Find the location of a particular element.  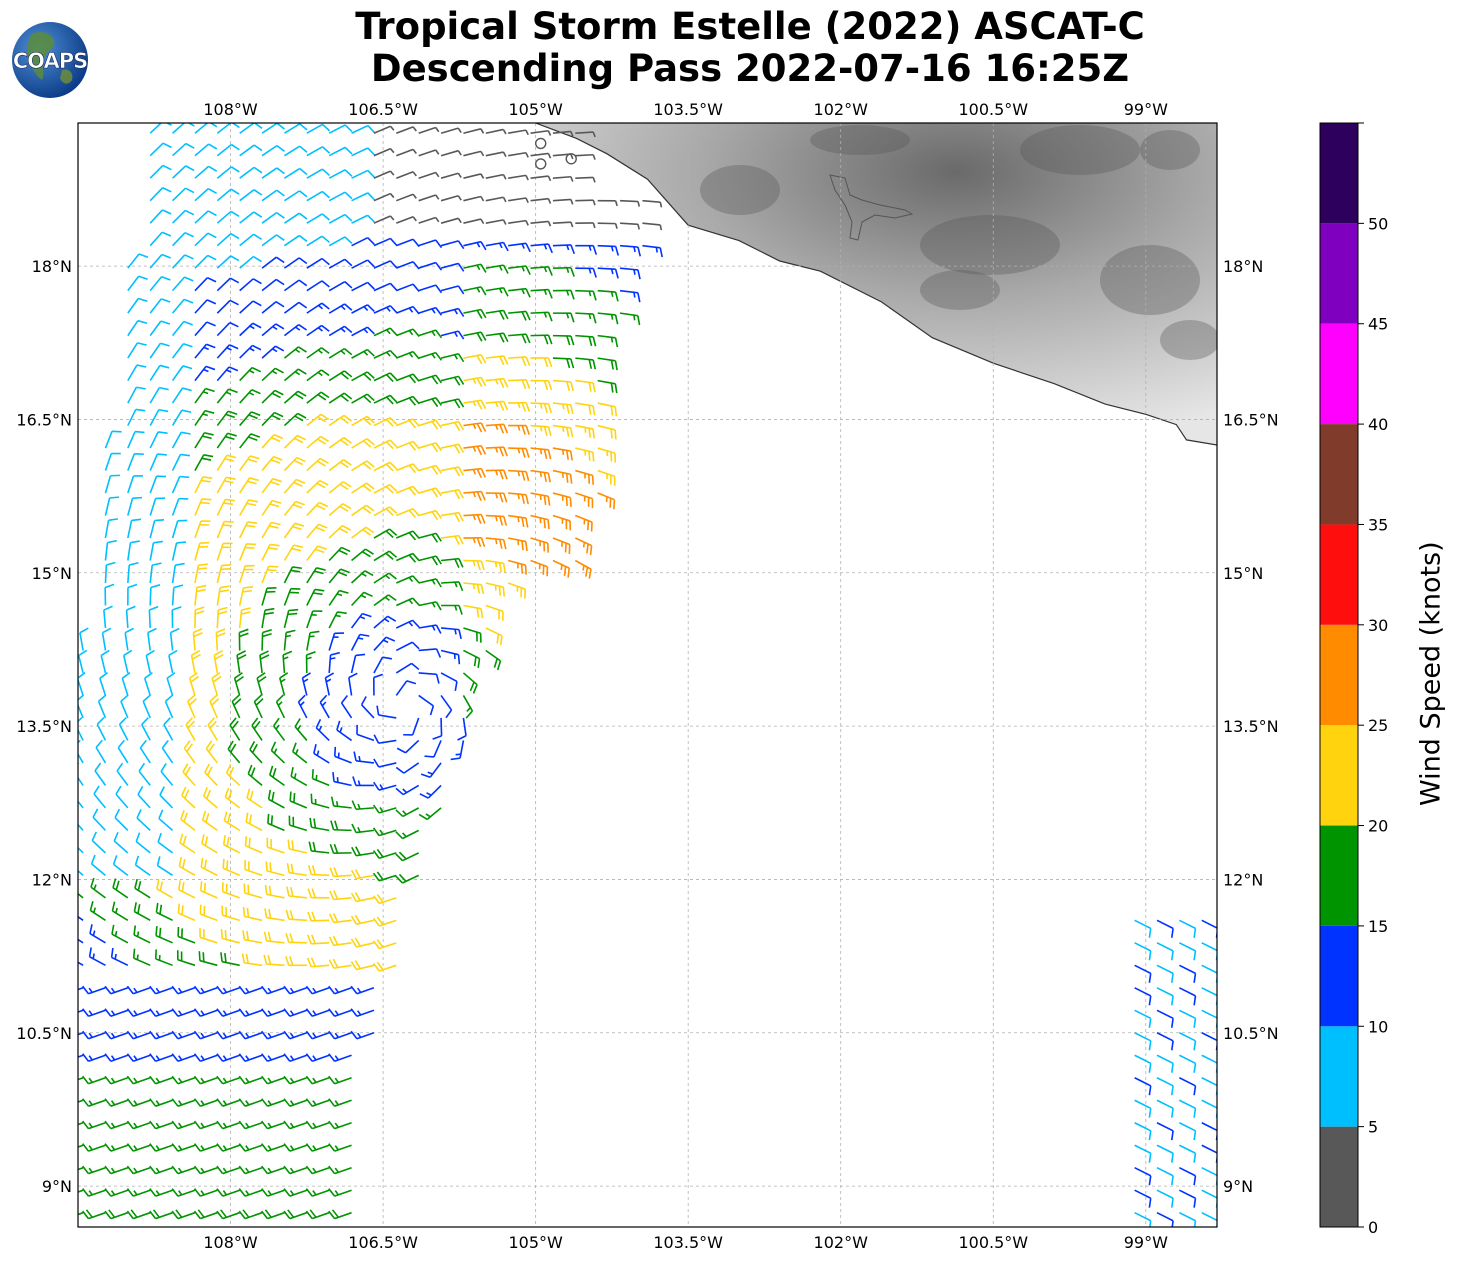

lon-tick-label-top: 102°W is located at coordinates (841, 109).